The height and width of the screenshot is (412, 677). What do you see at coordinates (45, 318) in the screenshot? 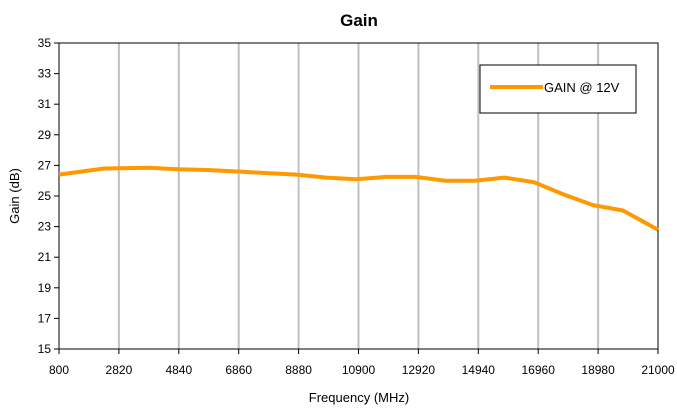
I see `y-tick-label: 17` at bounding box center [45, 318].